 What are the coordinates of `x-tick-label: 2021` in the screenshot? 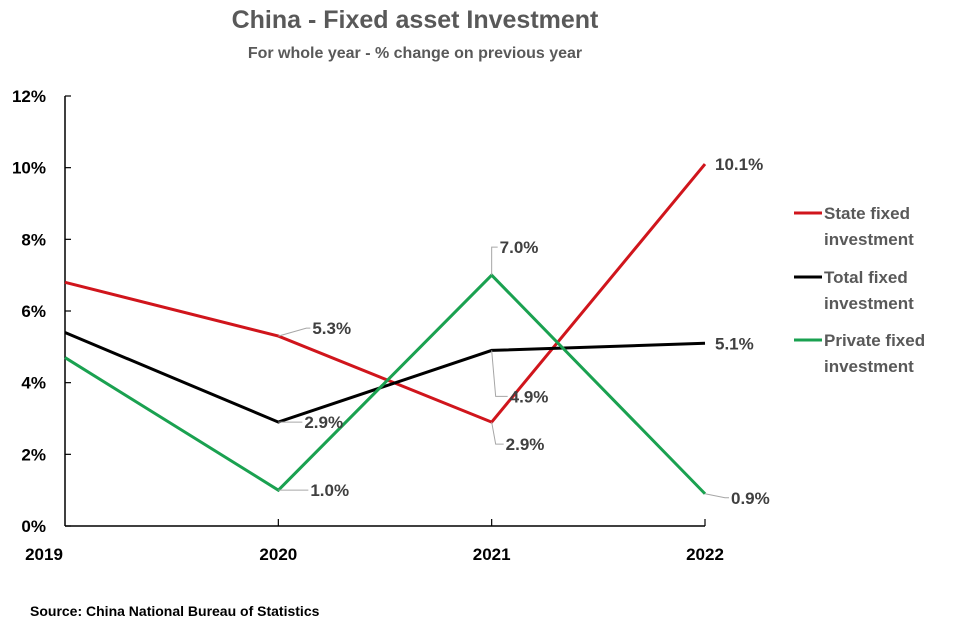 It's located at (492, 554).